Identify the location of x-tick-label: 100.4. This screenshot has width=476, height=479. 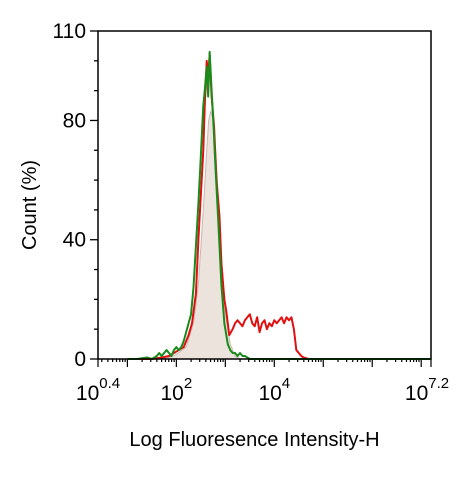
(98, 390).